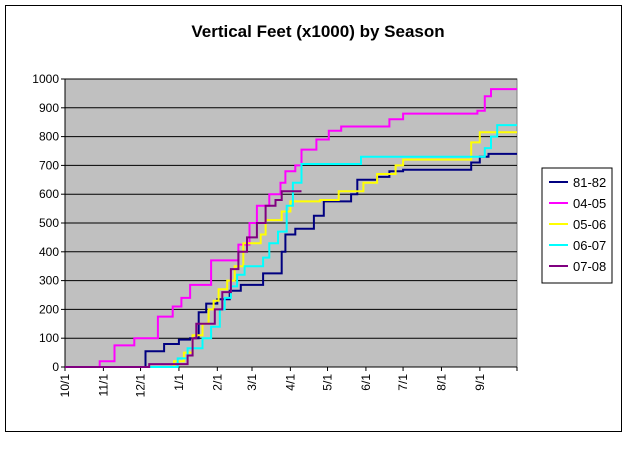 This screenshot has height=476, width=635. Describe the element at coordinates (179, 382) in the screenshot. I see `x-tick-label: 1/1` at that location.